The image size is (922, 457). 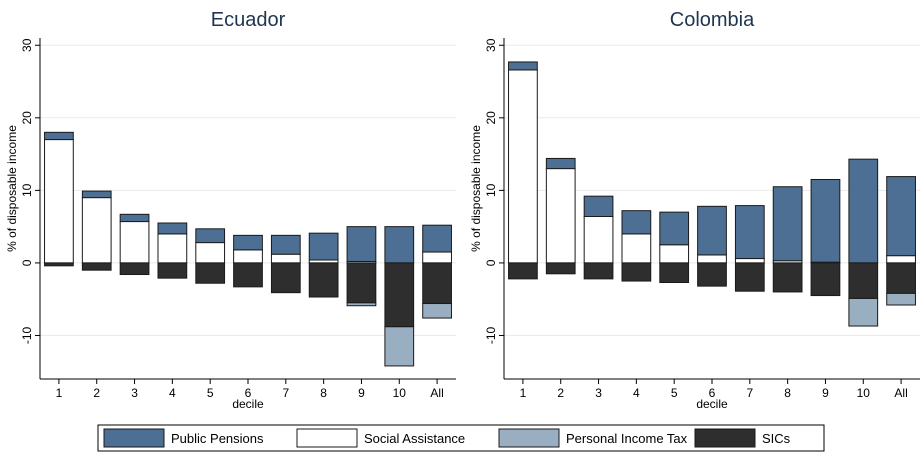 I want to click on legend-label-personal-income-tax: Personal Income Tax, so click(x=627, y=438).